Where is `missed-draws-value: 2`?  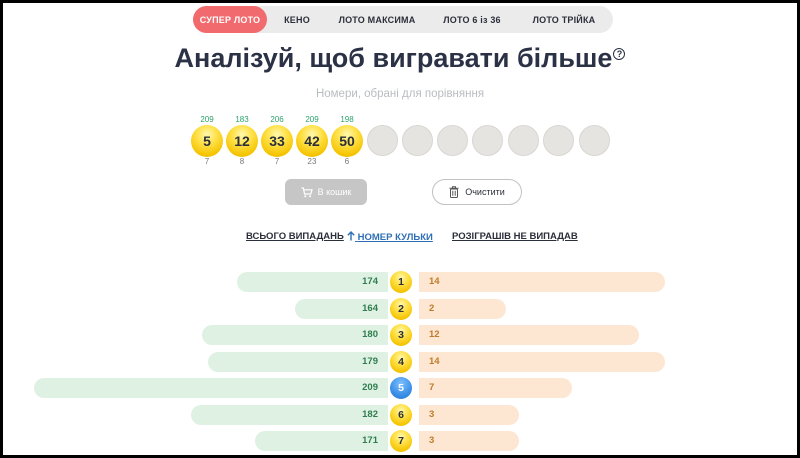
missed-draws-value: 2 is located at coordinates (432, 308).